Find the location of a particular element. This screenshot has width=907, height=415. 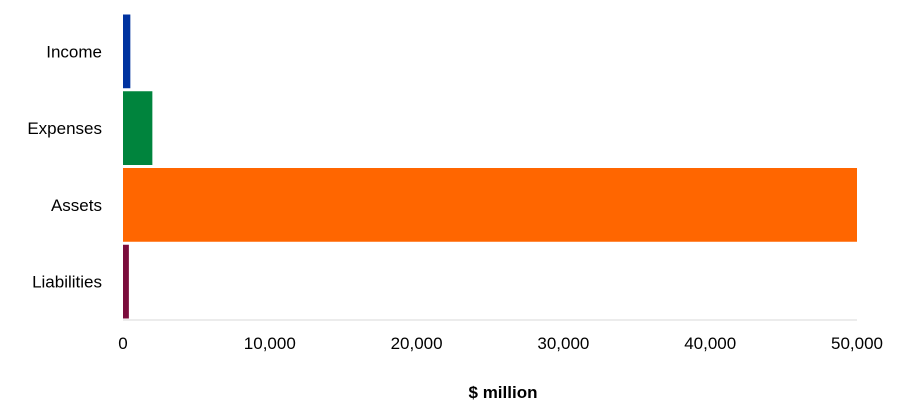

x-tick-labels: 0 10,000 20,000 30,000 40,000 50,000 is located at coordinates (500, 343).